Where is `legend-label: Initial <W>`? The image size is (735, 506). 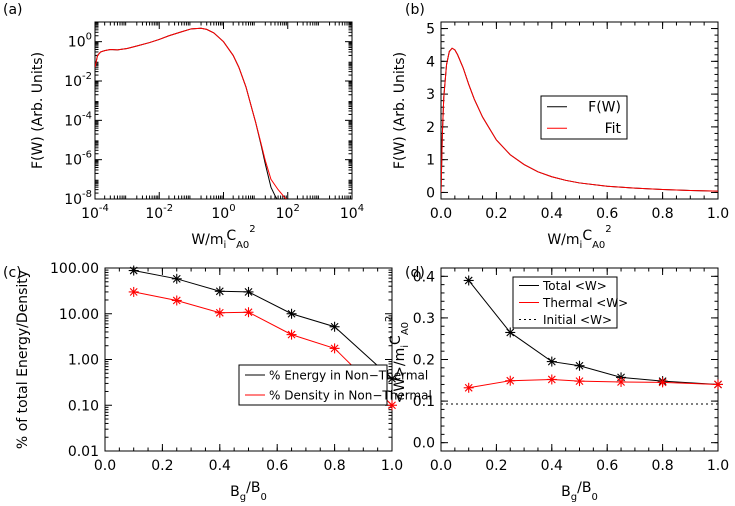 legend-label: Initial <W> is located at coordinates (577, 320).